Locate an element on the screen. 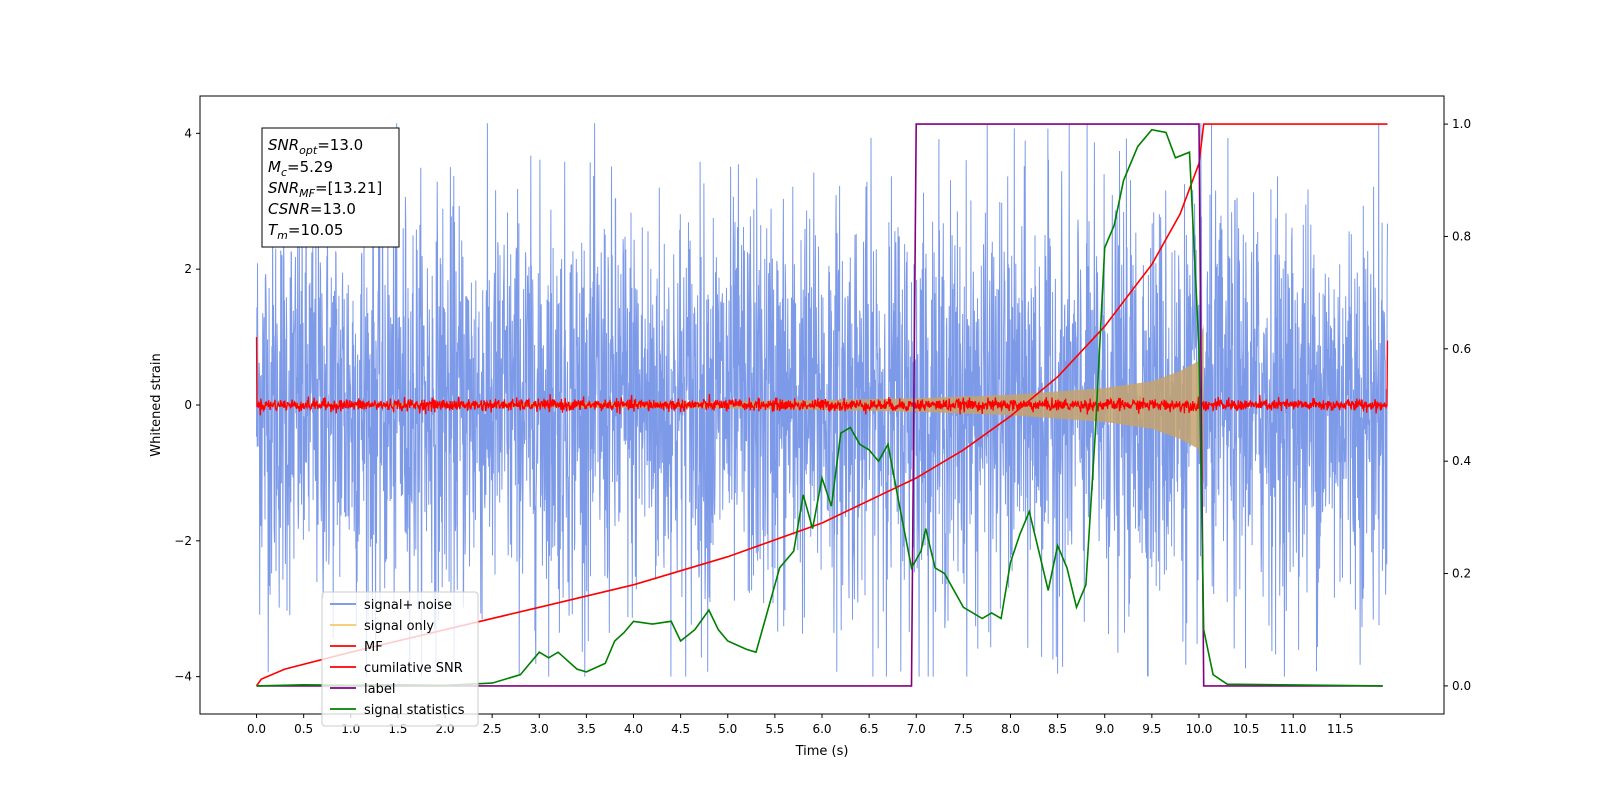 The height and width of the screenshot is (800, 1600). x-tick-label: 11.0 is located at coordinates (1293, 729).